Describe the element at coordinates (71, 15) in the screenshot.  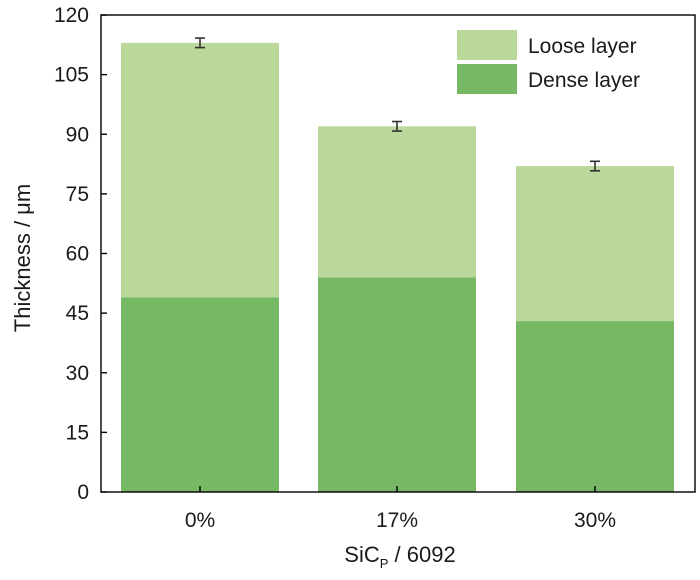
I see `y-tick-label: 120` at that location.